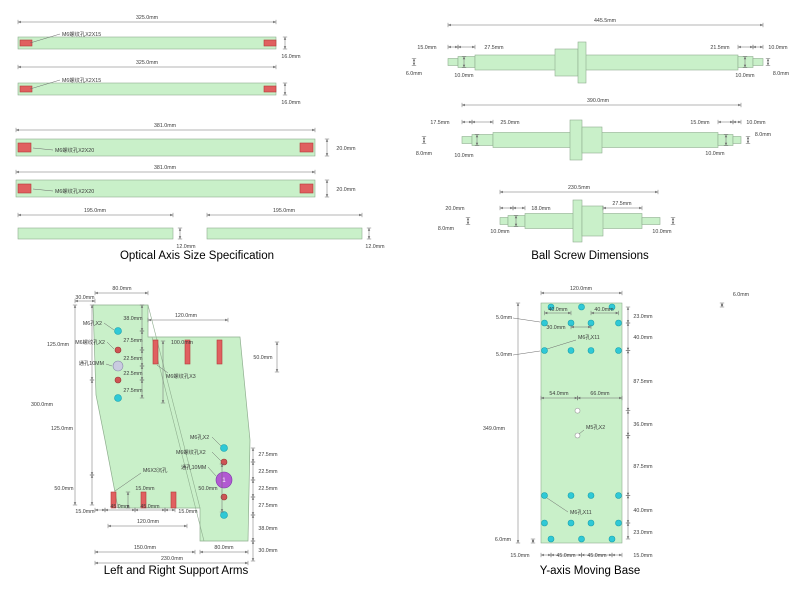 The width and height of the screenshot is (800, 600). I want to click on callout-label: M6螺纹孔X2, so click(191, 452).